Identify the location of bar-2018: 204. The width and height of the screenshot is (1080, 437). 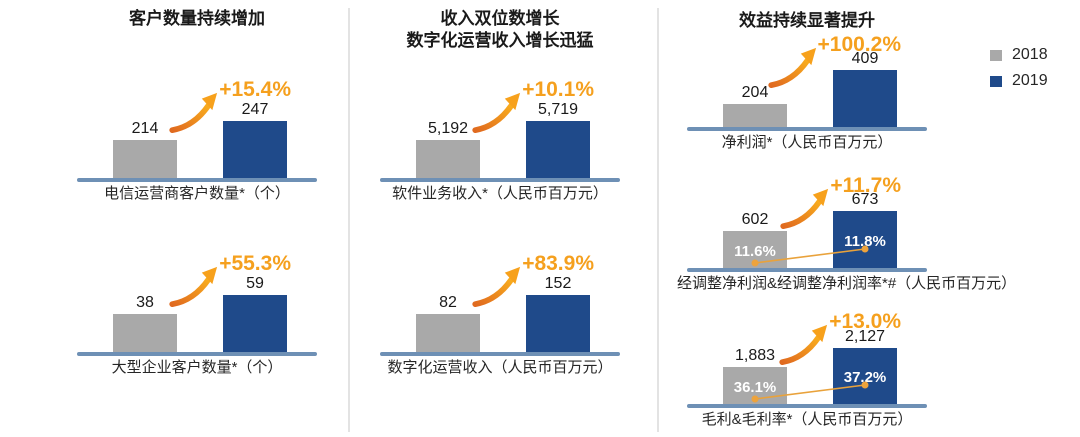
(755, 105).